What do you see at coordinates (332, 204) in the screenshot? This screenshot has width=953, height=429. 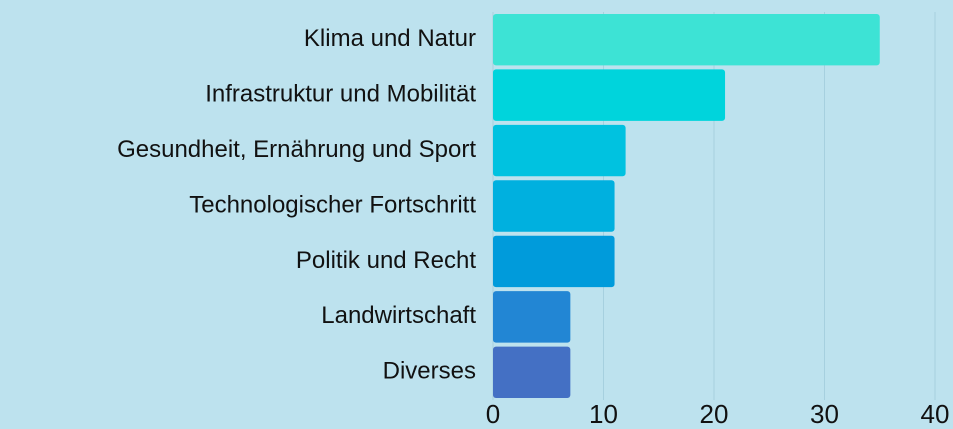 I see `y-tick-label: Technologischer Fortschritt` at bounding box center [332, 204].